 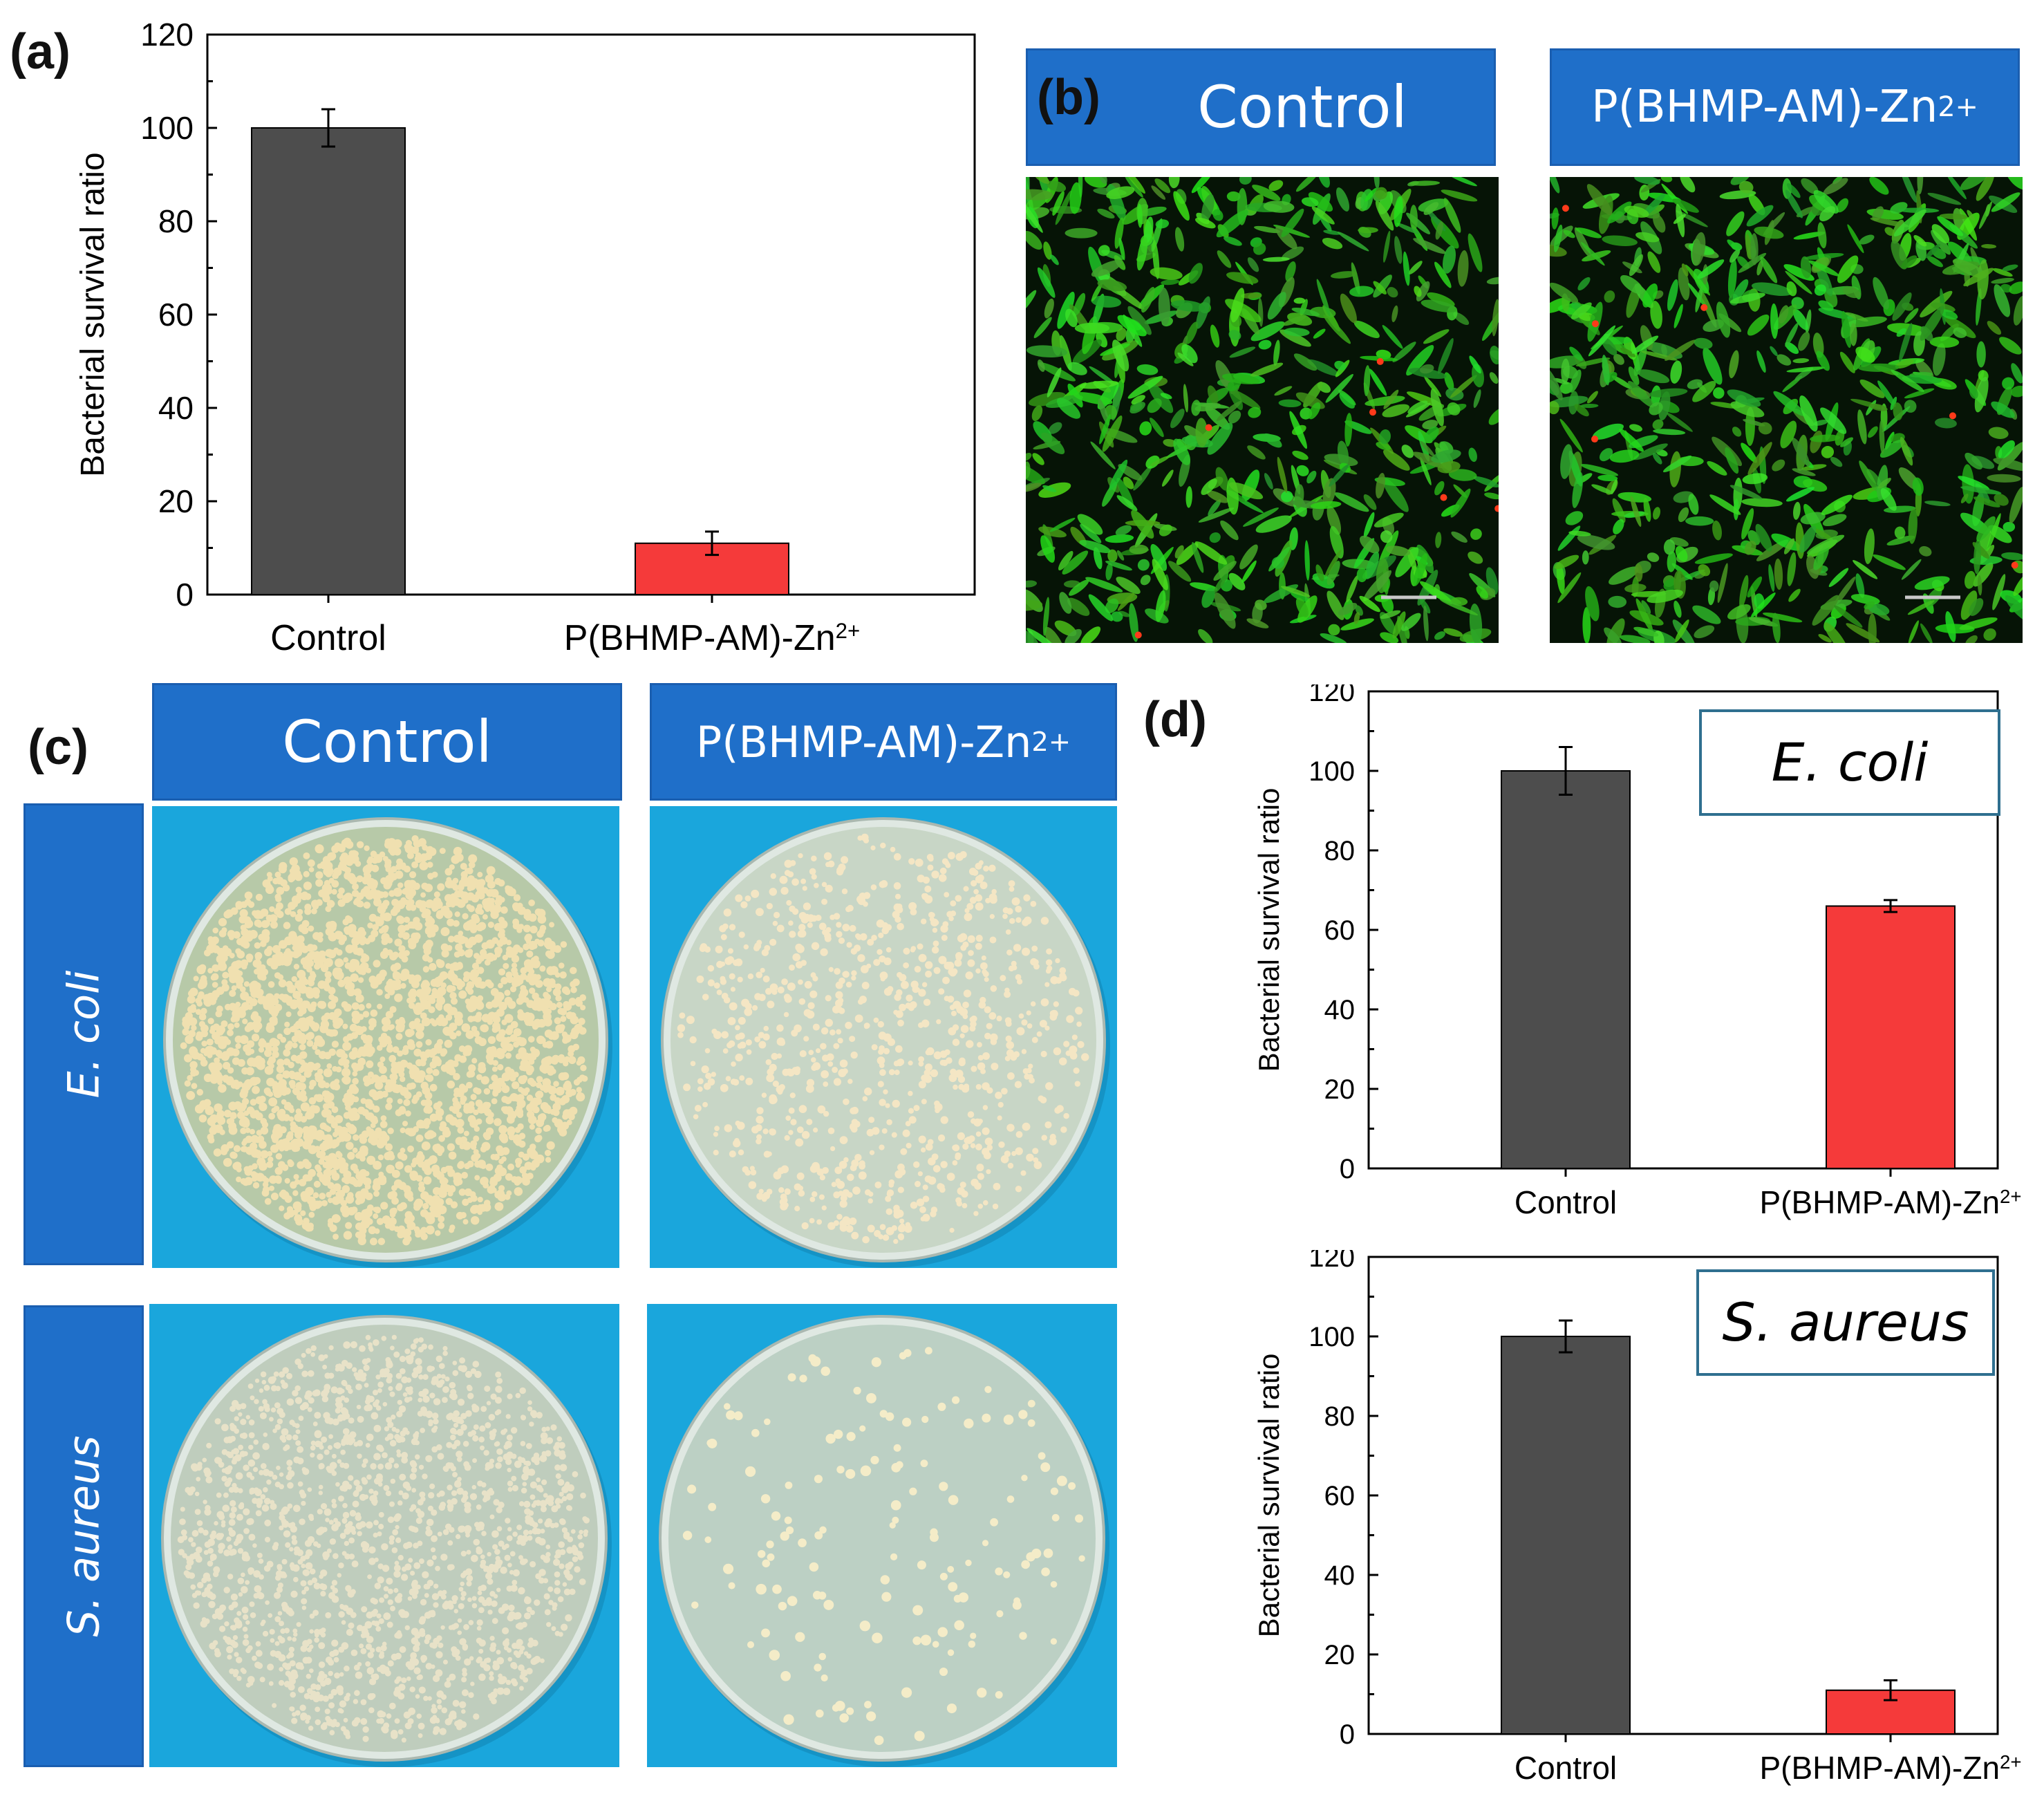 What do you see at coordinates (40, 52) in the screenshot?
I see `panel-label-a: (a)` at bounding box center [40, 52].